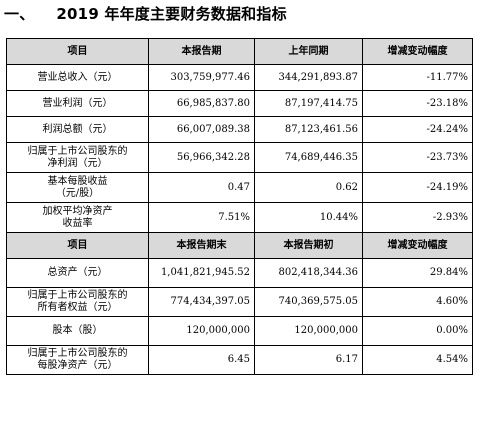 The image size is (478, 423). Describe the element at coordinates (417, 331) in the screenshot. I see `change-value: 0.00%` at that location.